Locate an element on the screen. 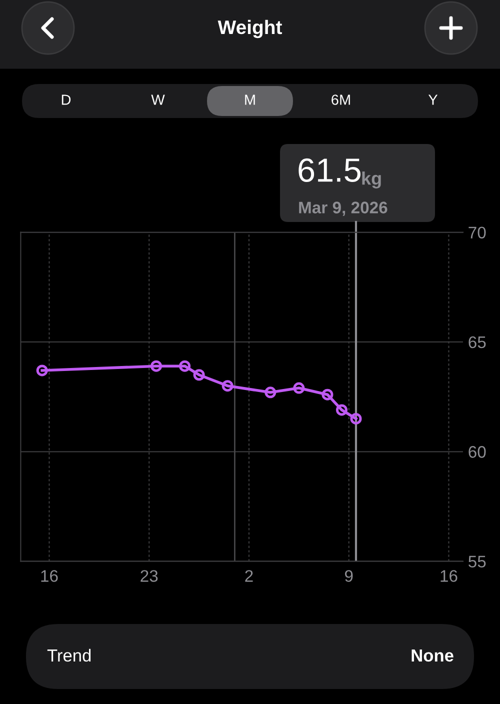  x-tick-label: 23 is located at coordinates (149, 576).